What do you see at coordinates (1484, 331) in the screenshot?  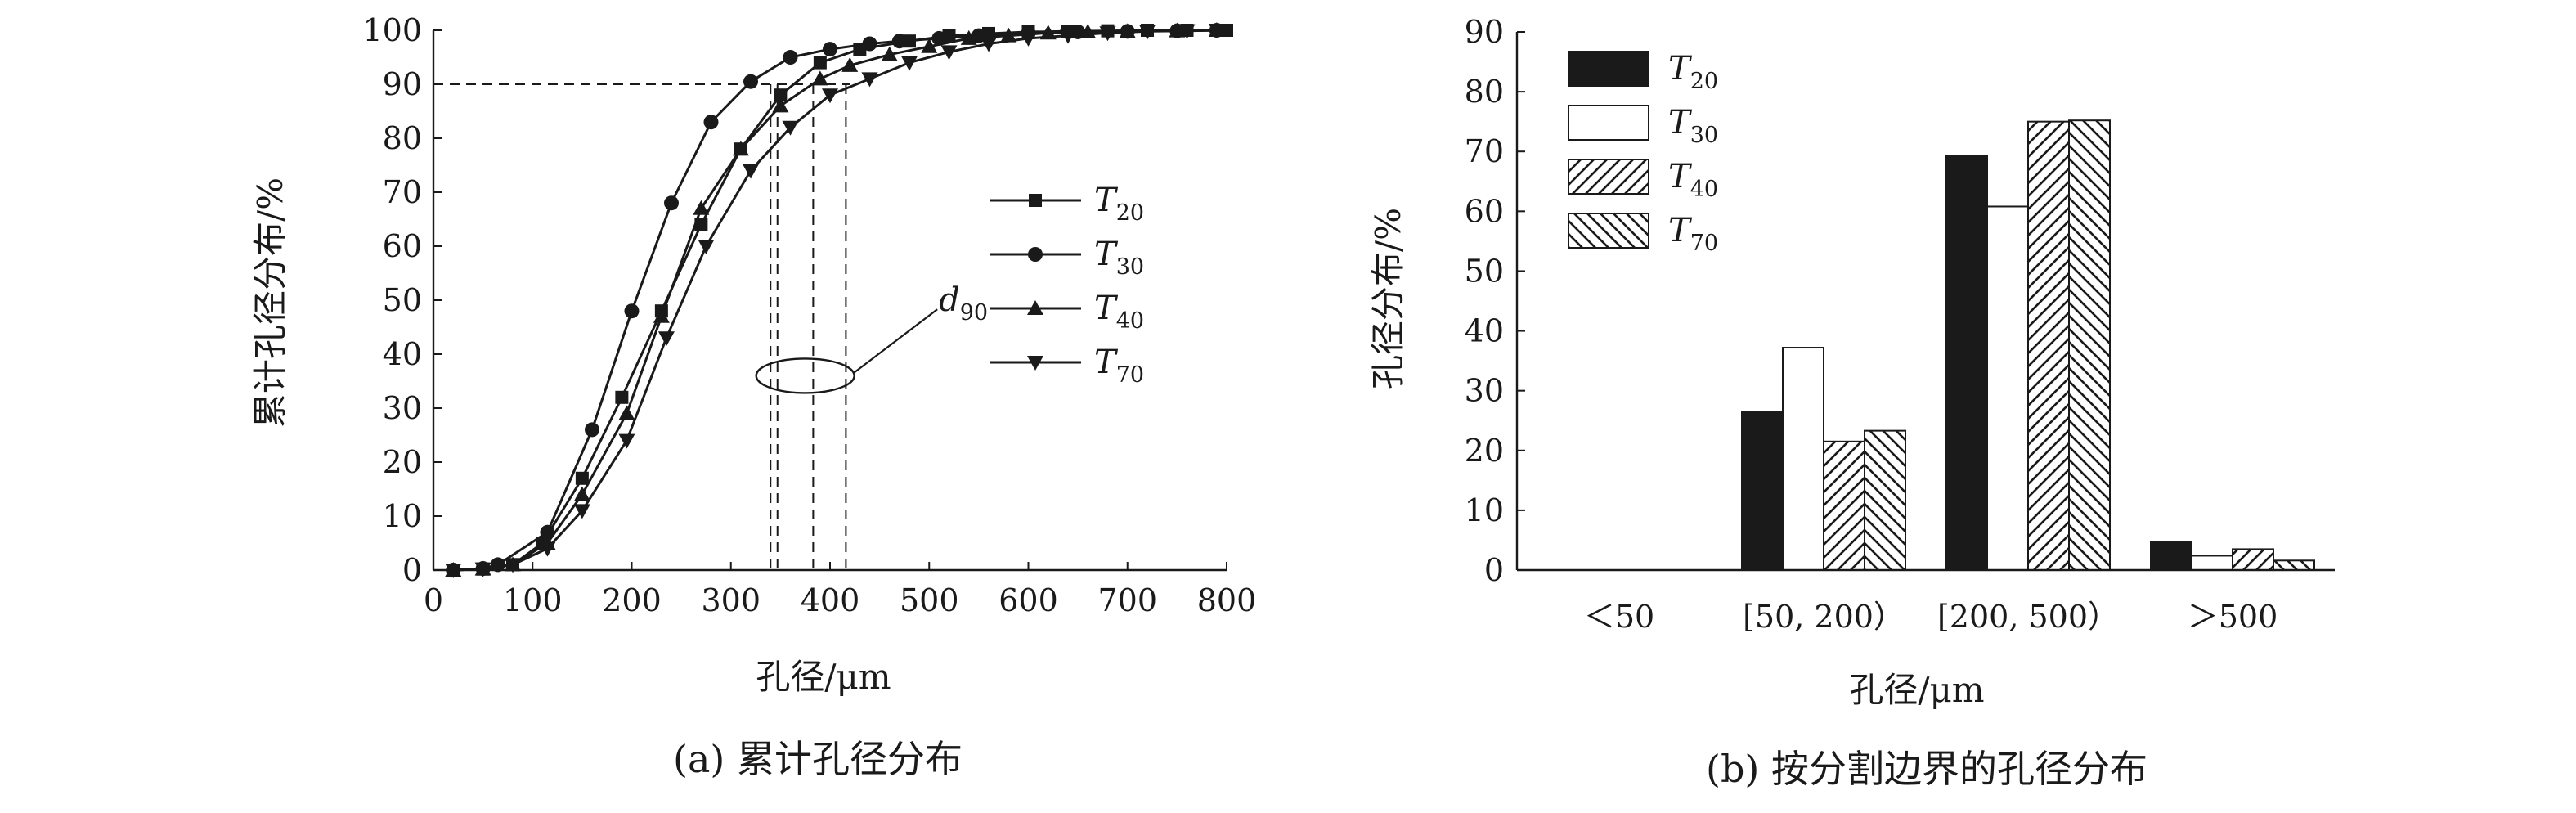 I see `y-tick-label: 40` at bounding box center [1484, 331].